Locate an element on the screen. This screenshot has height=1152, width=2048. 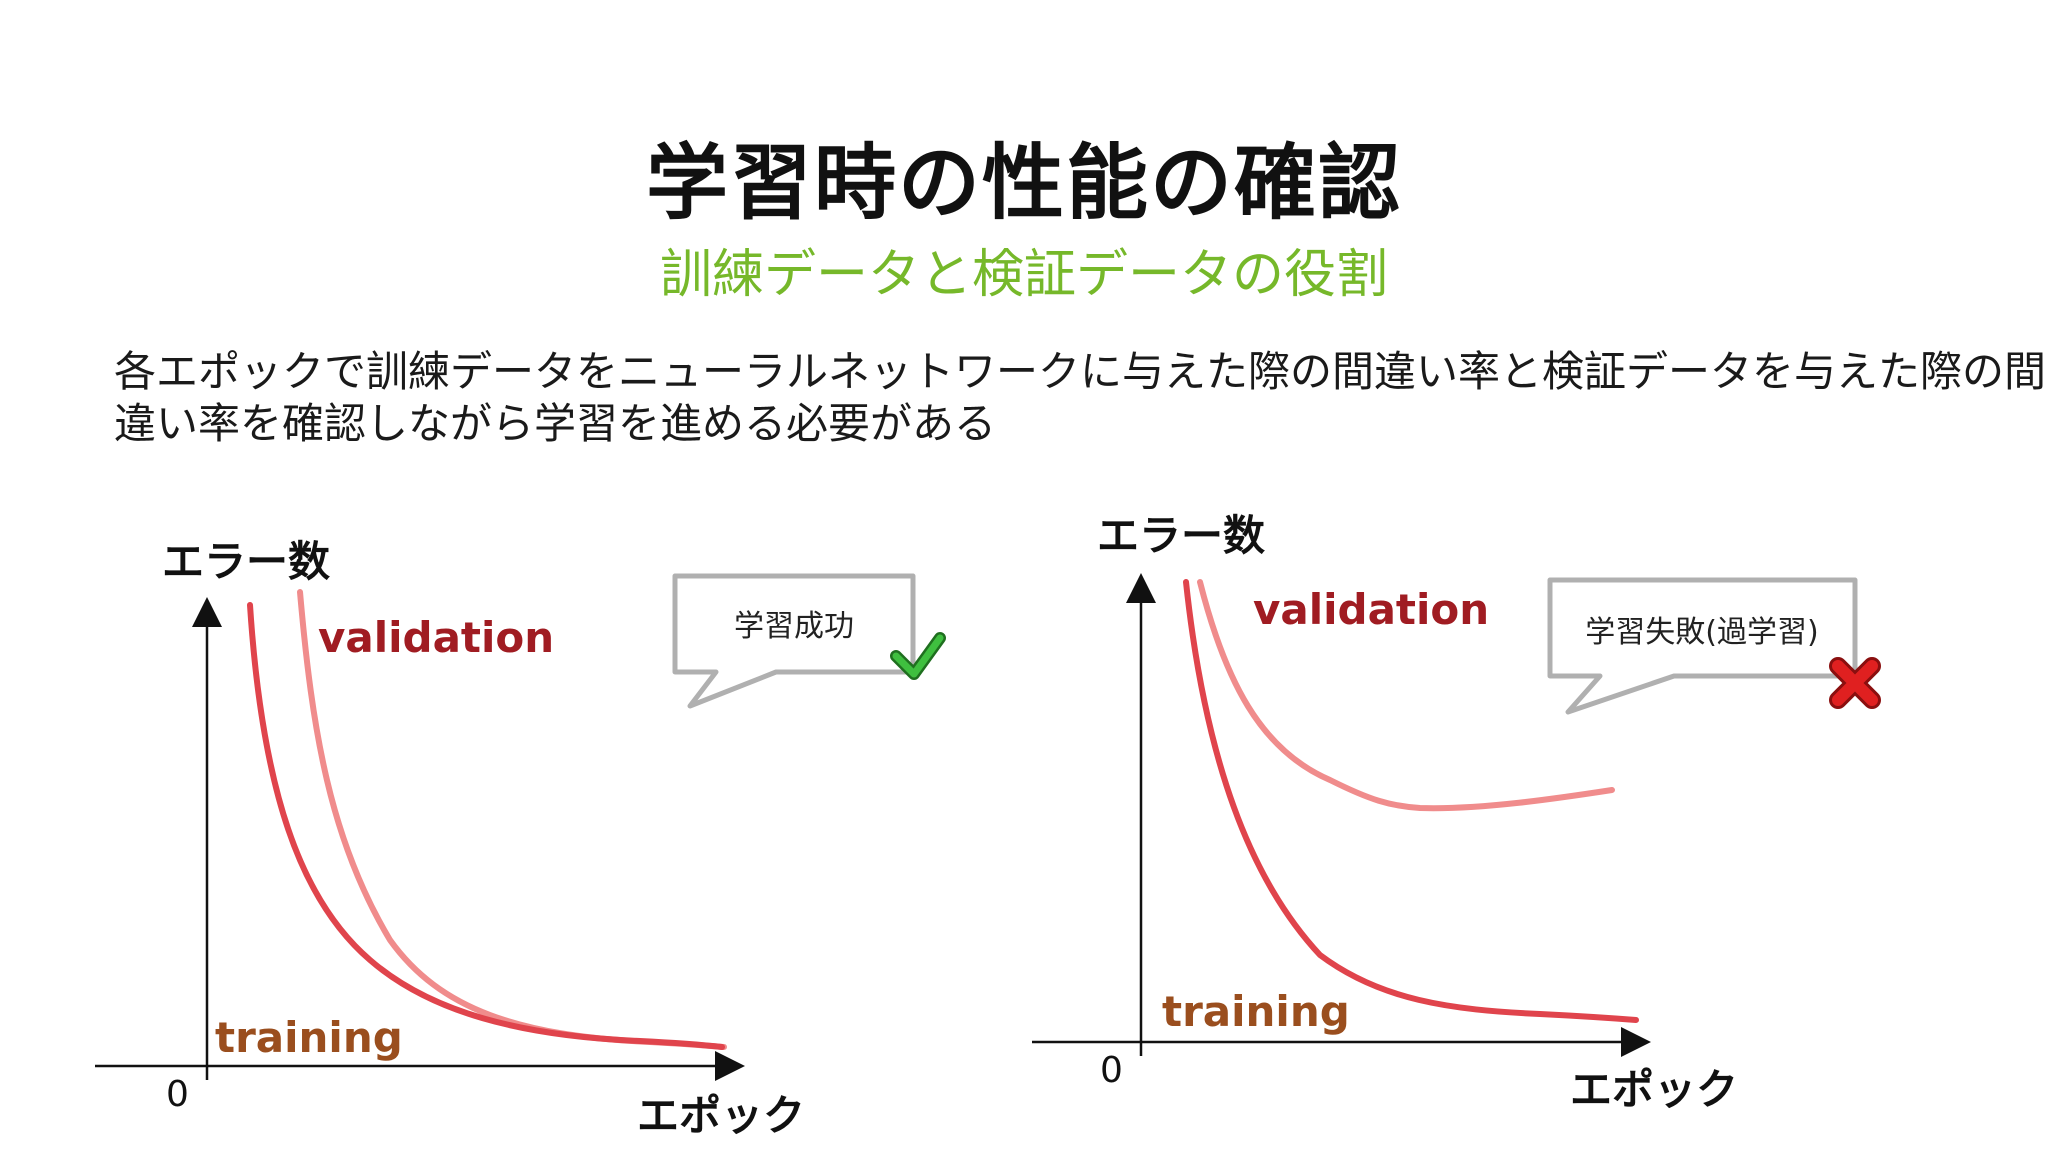
validation-curve is located at coordinates (1406, 695).